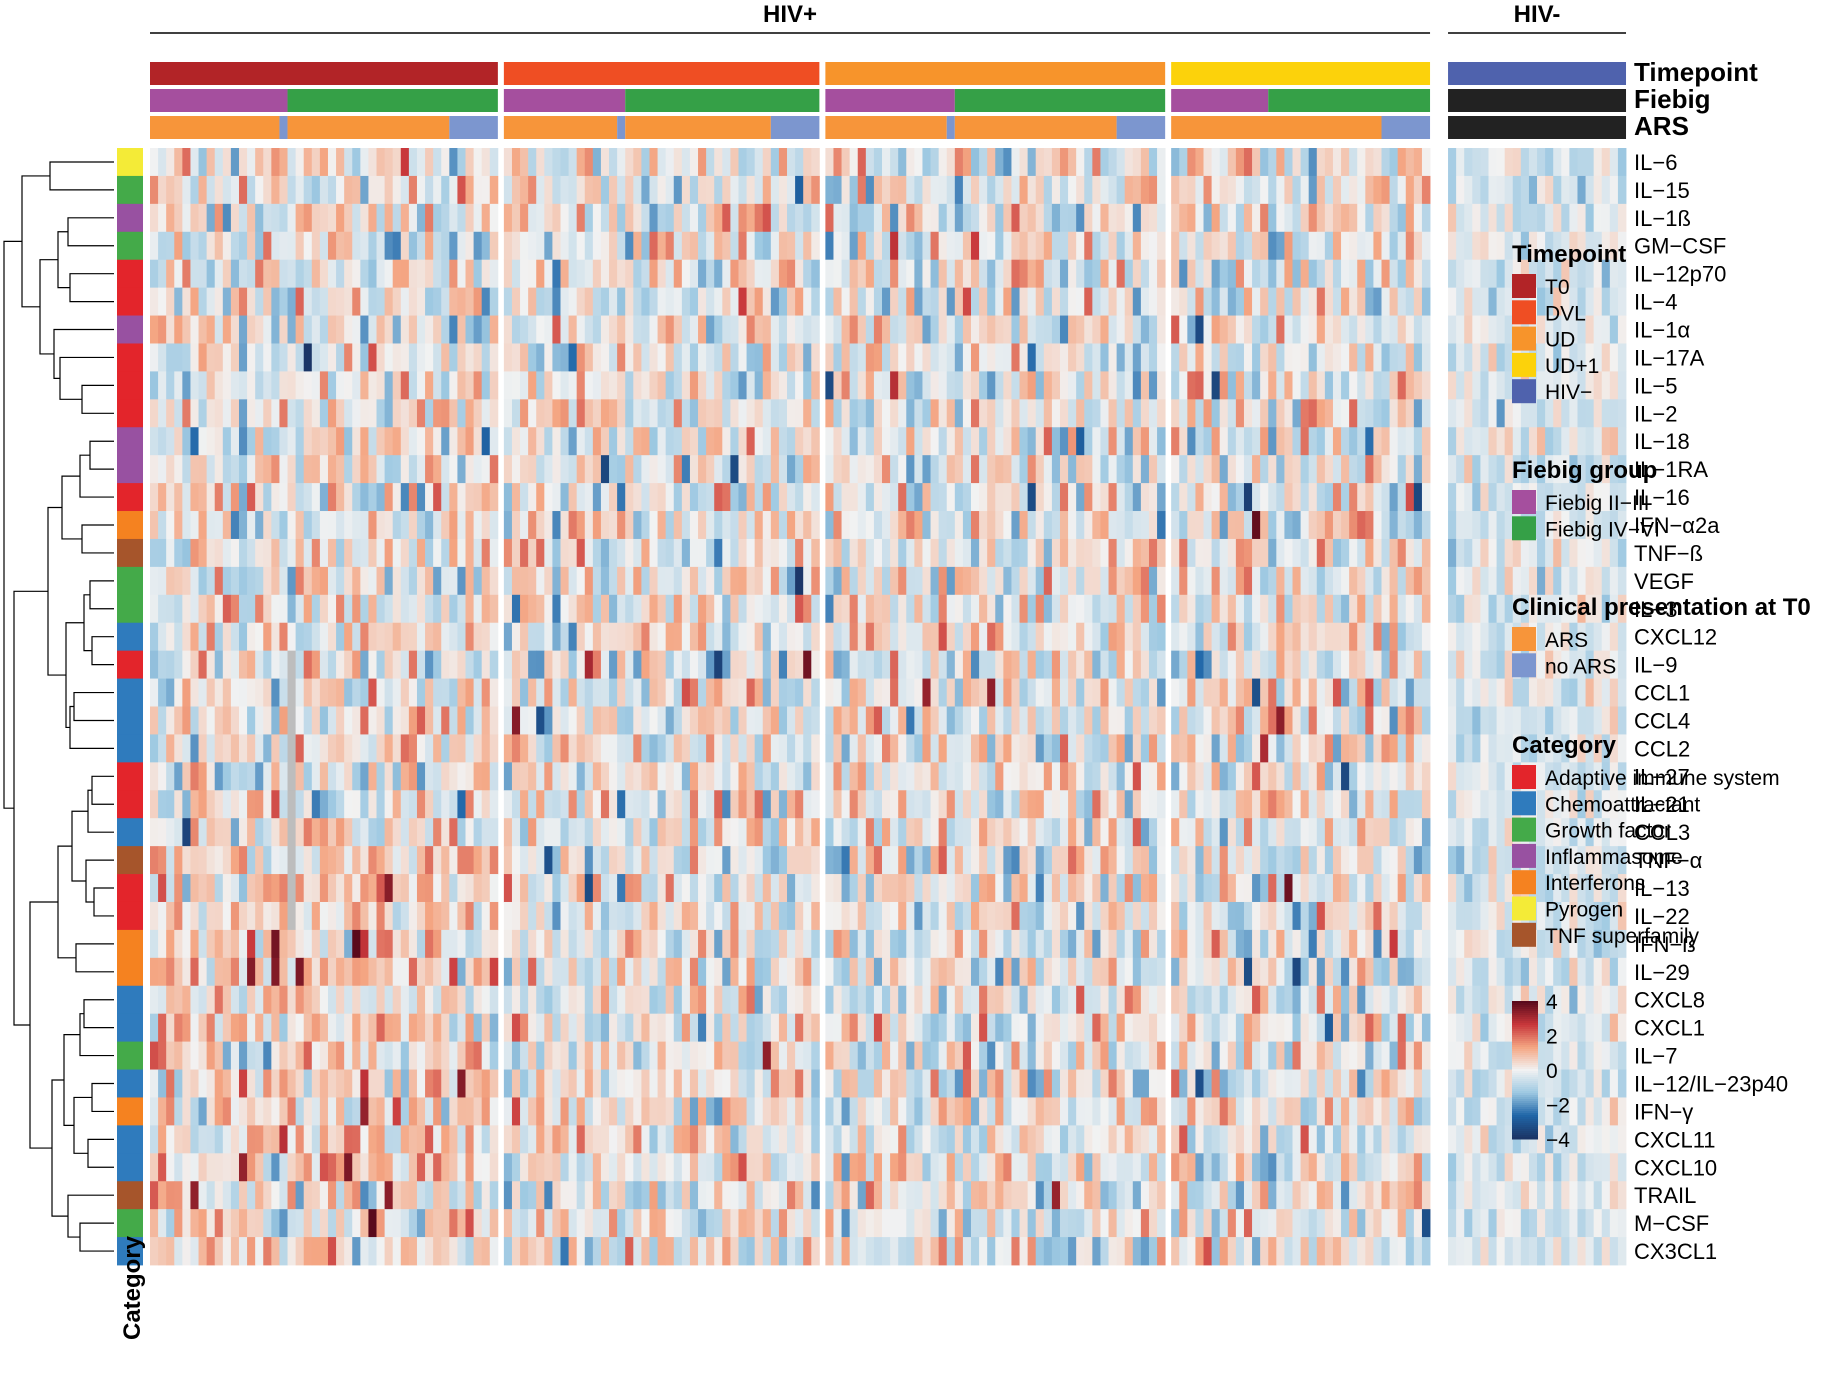 This screenshot has width=1843, height=1382. Describe the element at coordinates (130, 553) in the screenshot. I see `category-cell-tnf-superfamily` at that location.